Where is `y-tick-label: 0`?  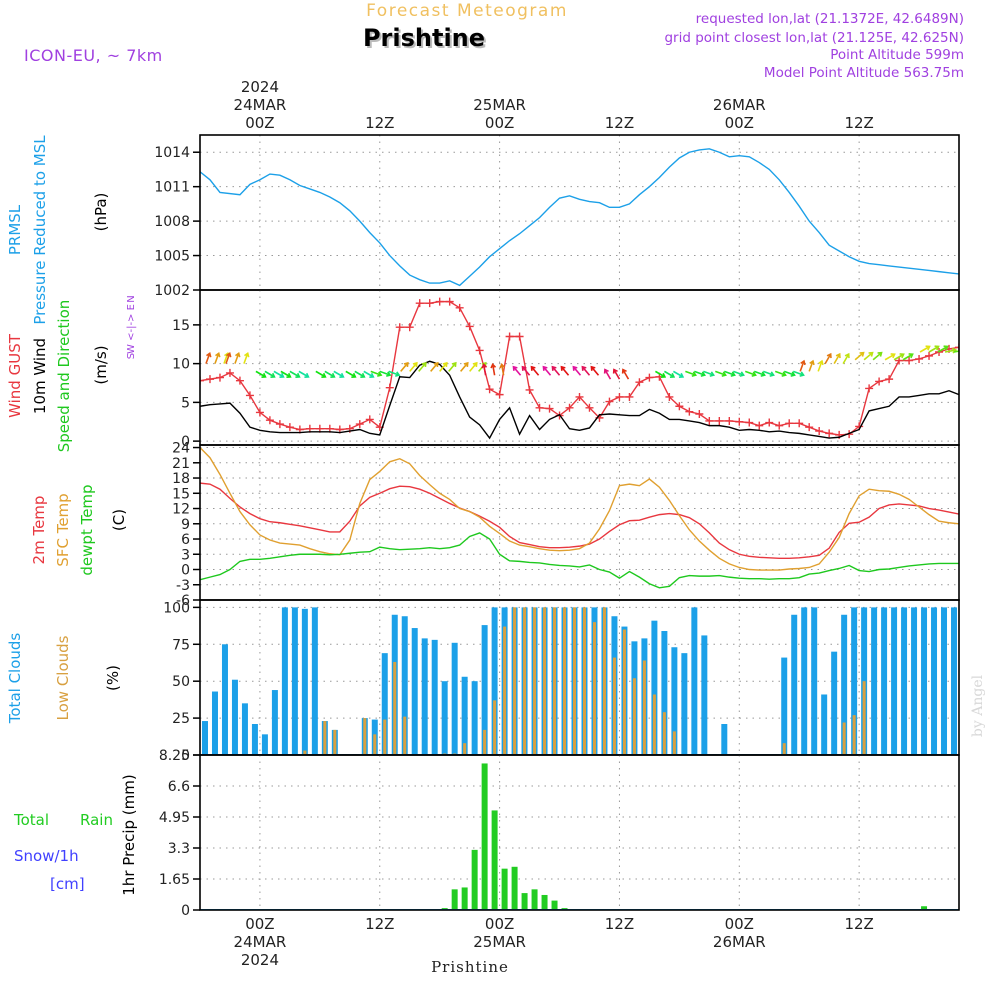
y-tick-label: 0 is located at coordinates (185, 911).